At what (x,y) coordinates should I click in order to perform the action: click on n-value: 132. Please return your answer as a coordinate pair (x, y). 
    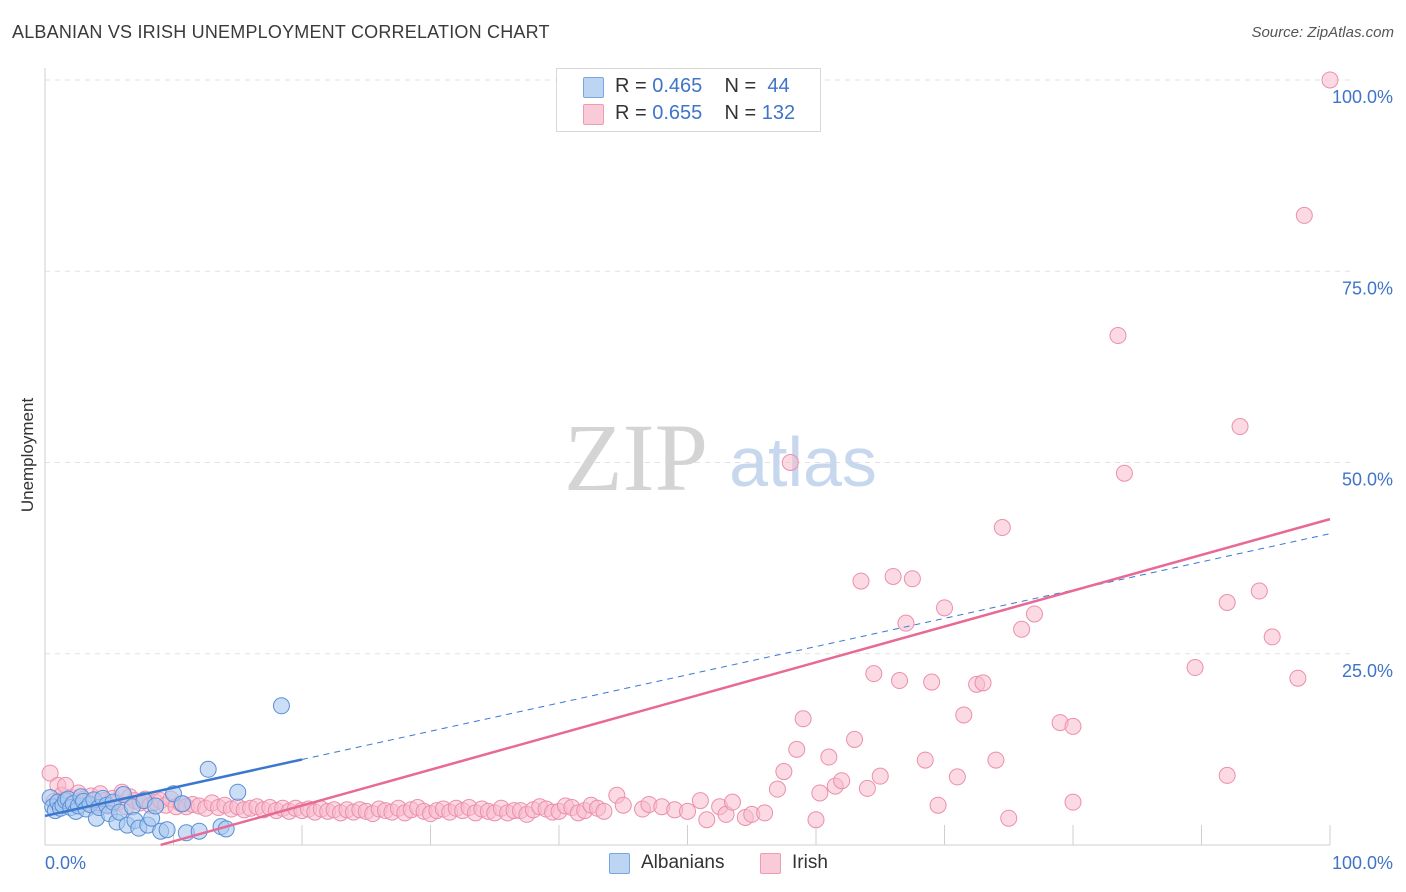
    Looking at the image, I should click on (778, 113).